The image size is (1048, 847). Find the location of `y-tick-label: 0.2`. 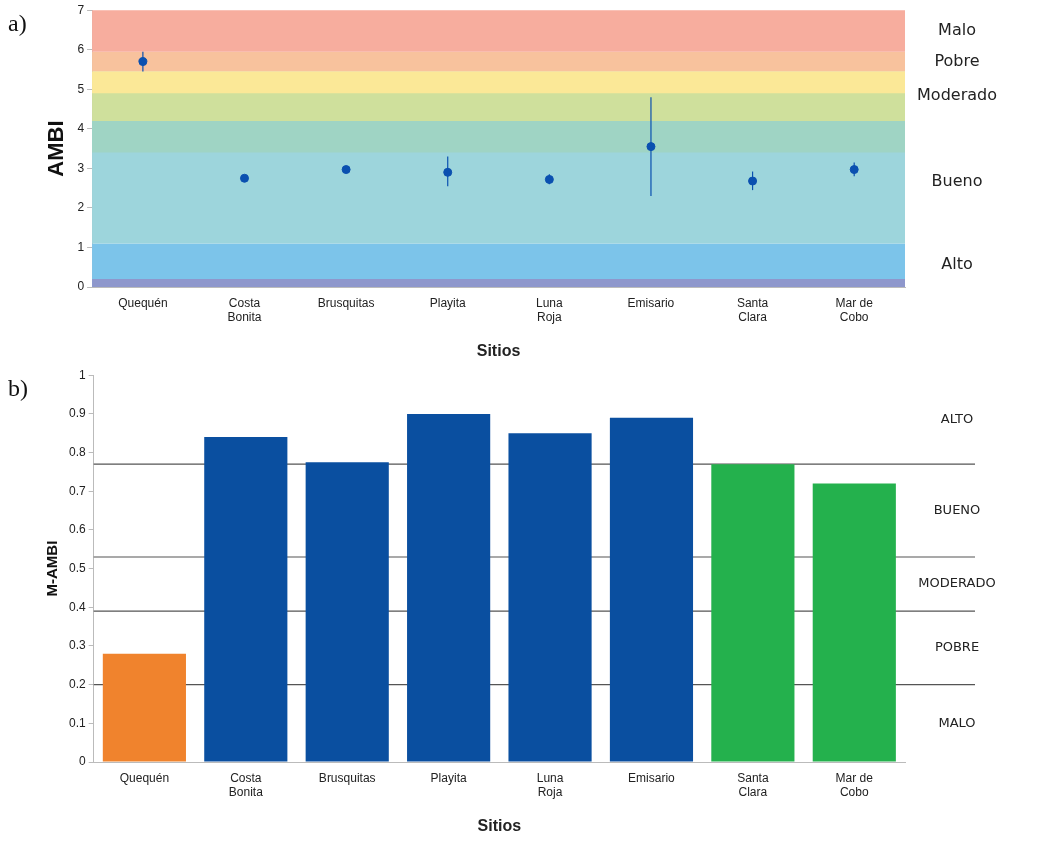

y-tick-label: 0.2 is located at coordinates (77, 683).